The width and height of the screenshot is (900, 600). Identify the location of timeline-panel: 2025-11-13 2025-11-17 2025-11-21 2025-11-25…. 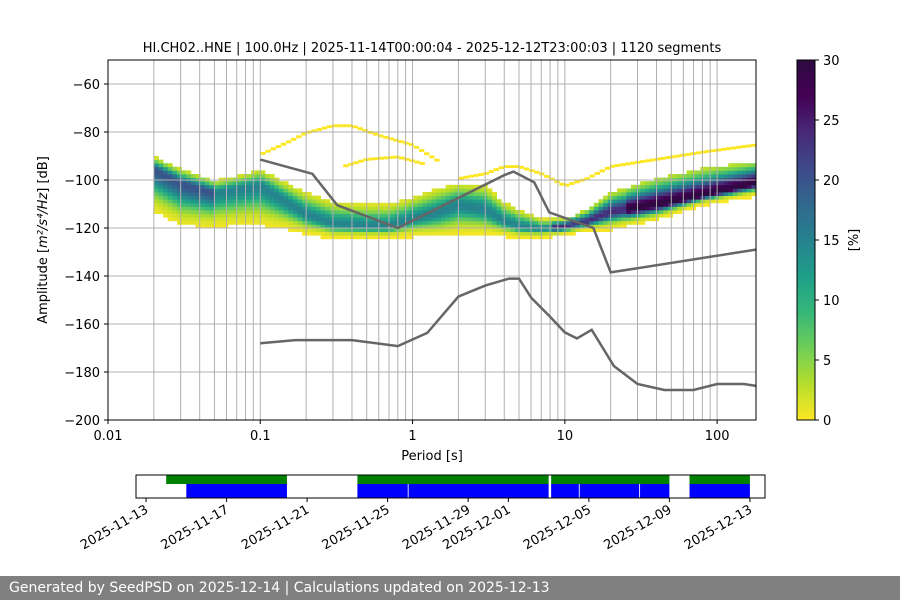
(422, 513).